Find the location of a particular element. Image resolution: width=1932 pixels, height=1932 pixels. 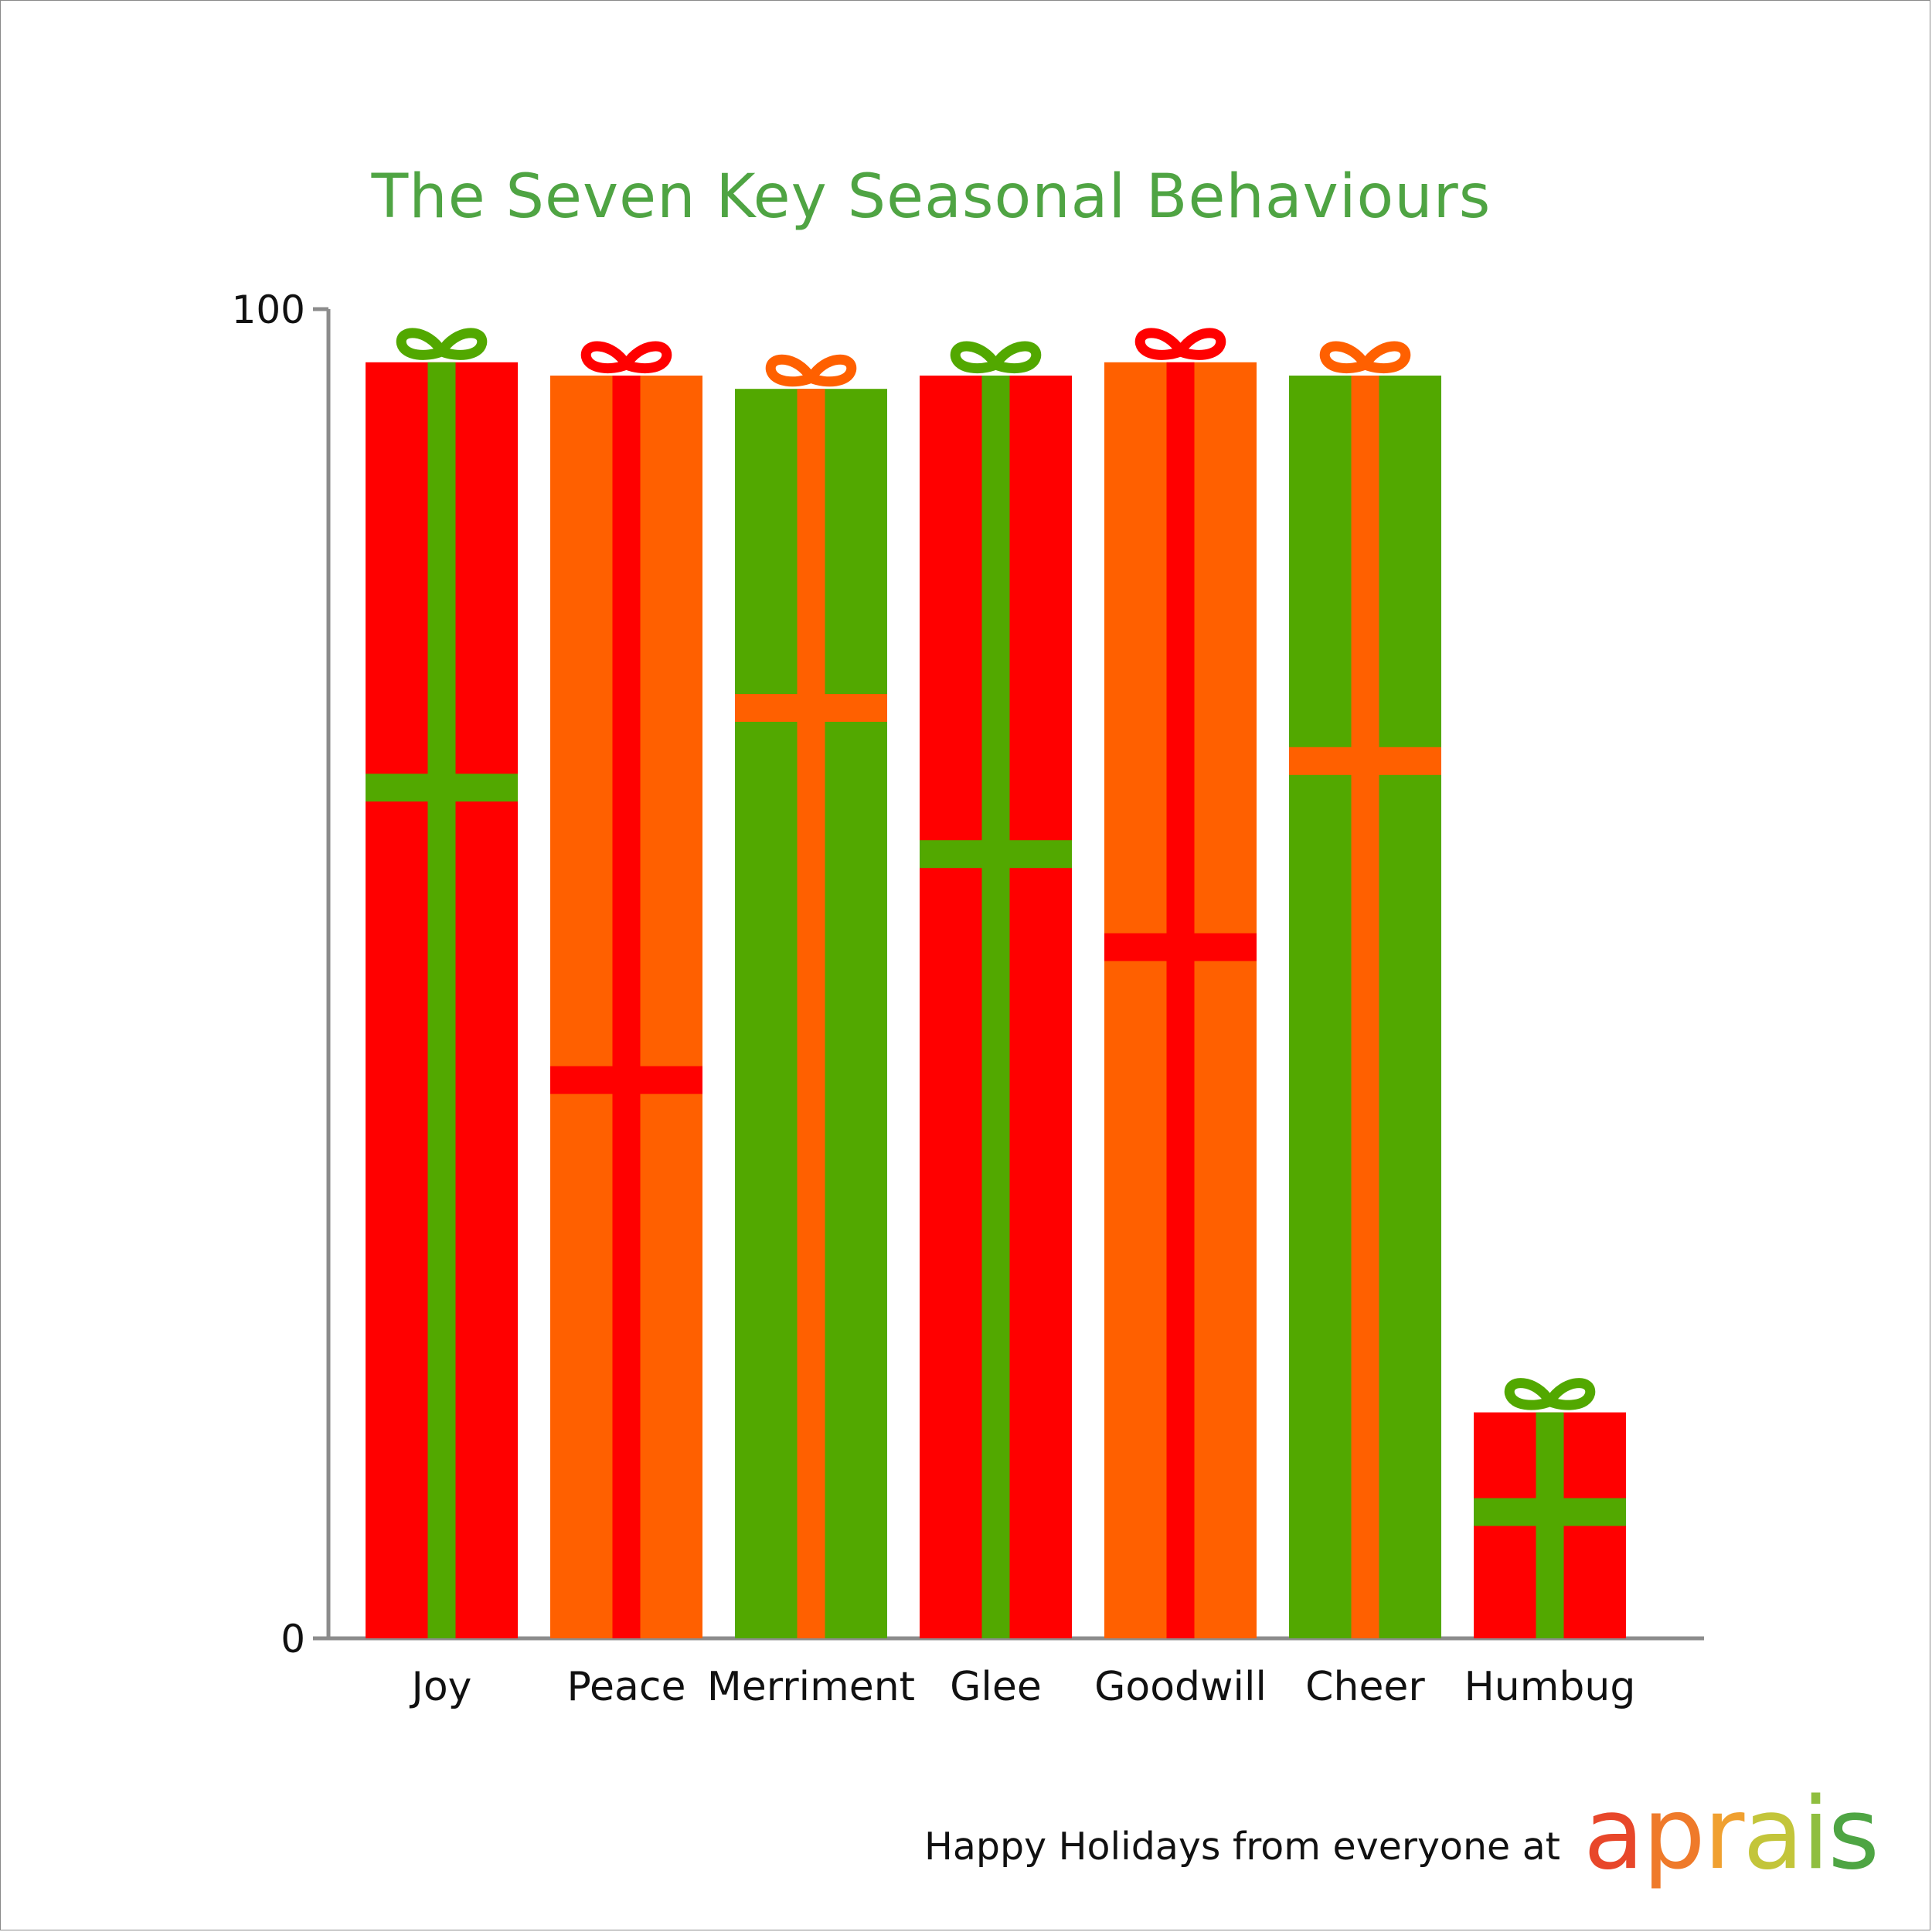

x-tick-label: Peace is located at coordinates (627, 1687).